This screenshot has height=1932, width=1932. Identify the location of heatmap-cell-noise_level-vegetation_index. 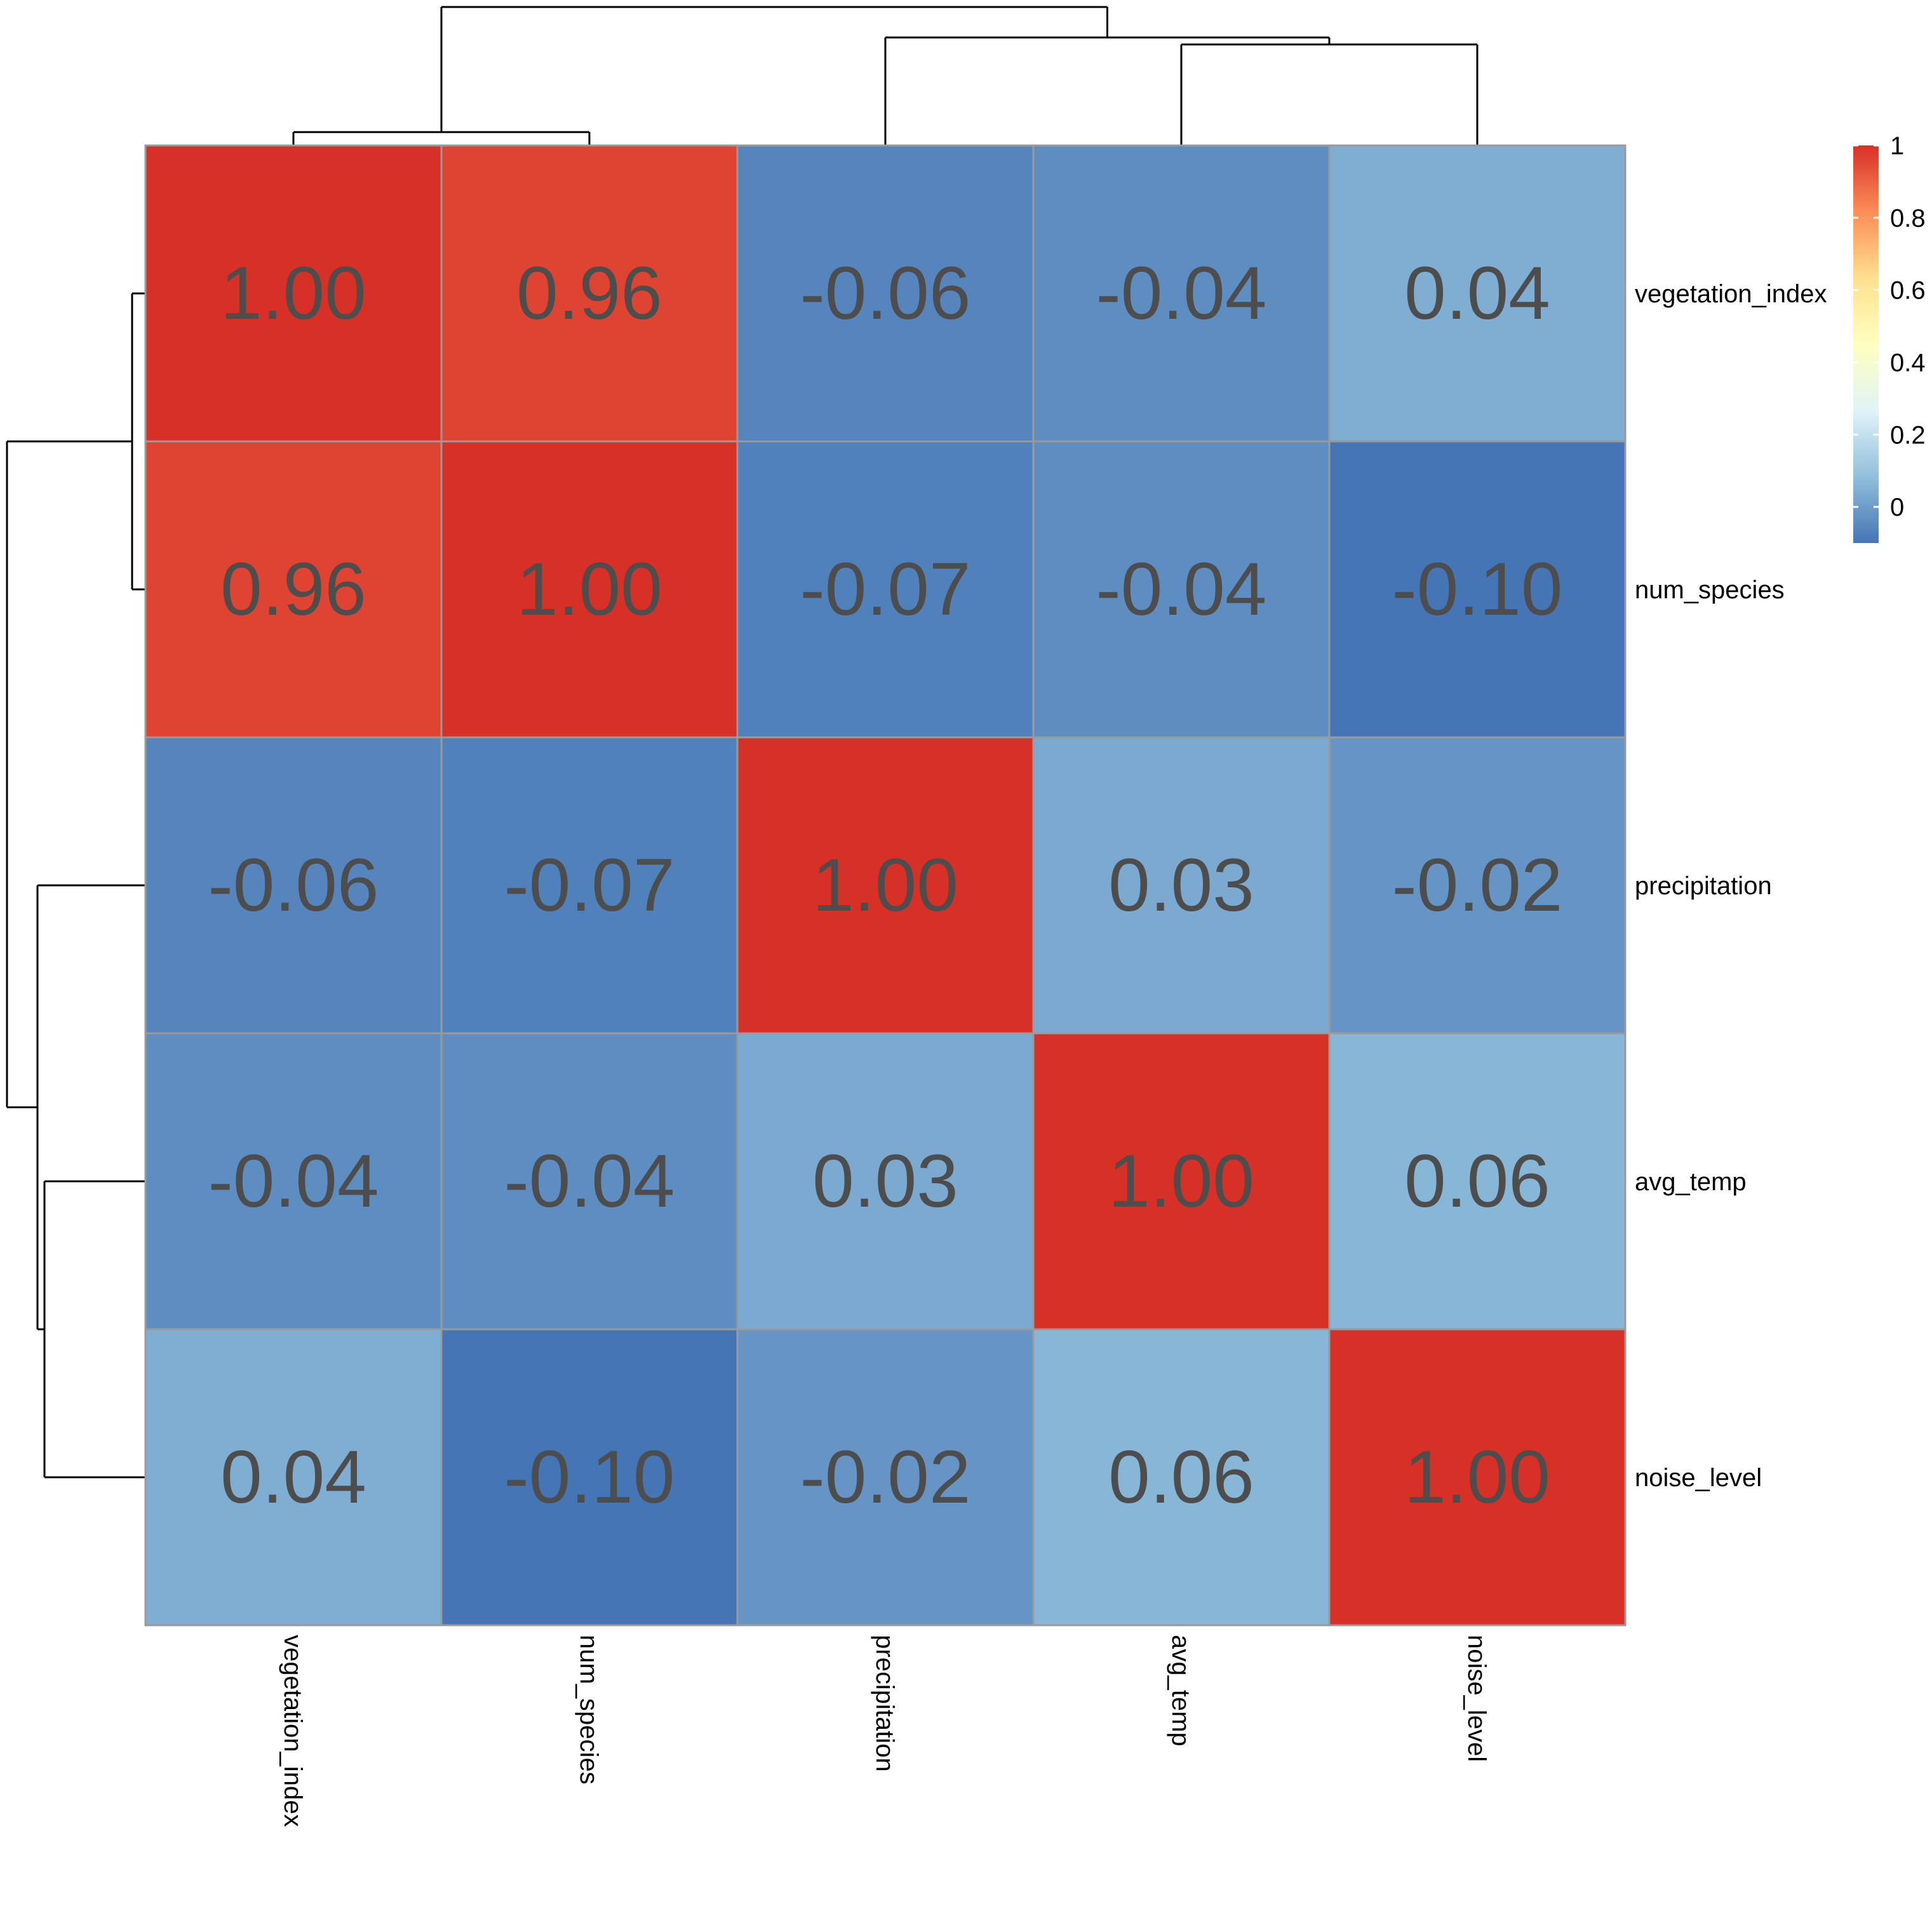
(293, 1477).